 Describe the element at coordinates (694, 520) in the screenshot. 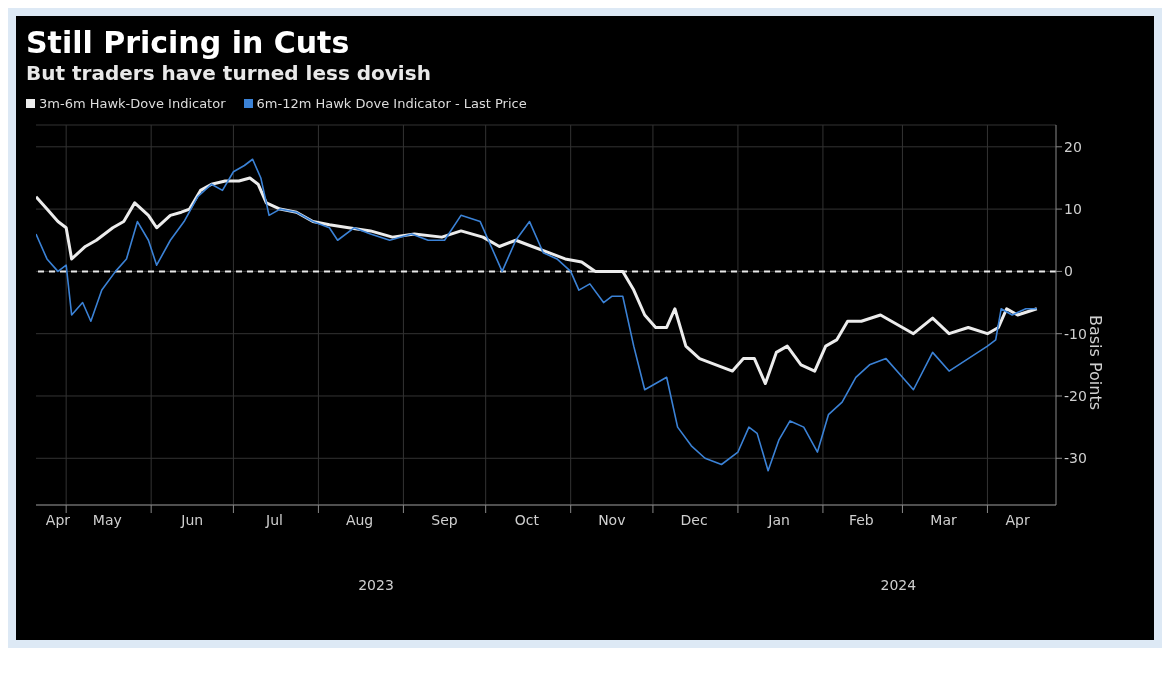

I see `x-tick-label: Dec` at that location.